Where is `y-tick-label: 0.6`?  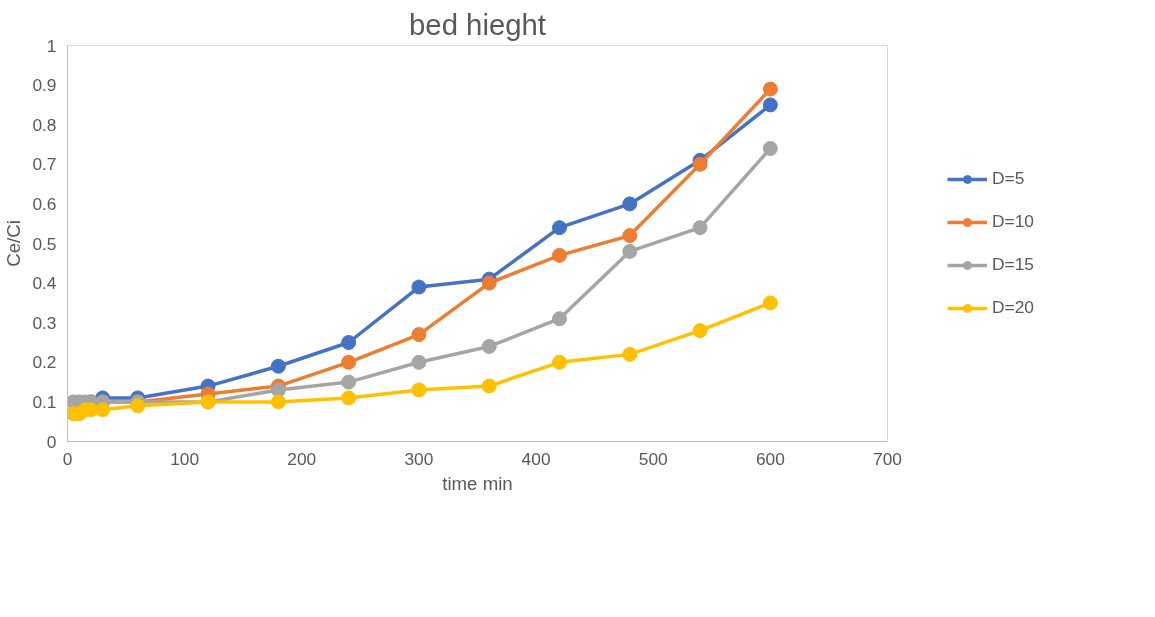
y-tick-label: 0.6 is located at coordinates (44, 203).